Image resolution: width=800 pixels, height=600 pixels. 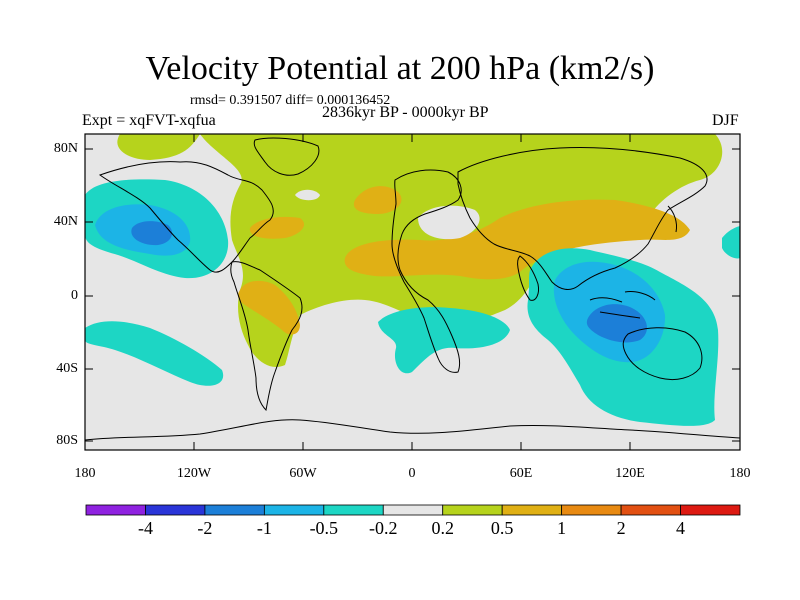 I want to click on contour-negative-east-edge, so click(x=731, y=242).